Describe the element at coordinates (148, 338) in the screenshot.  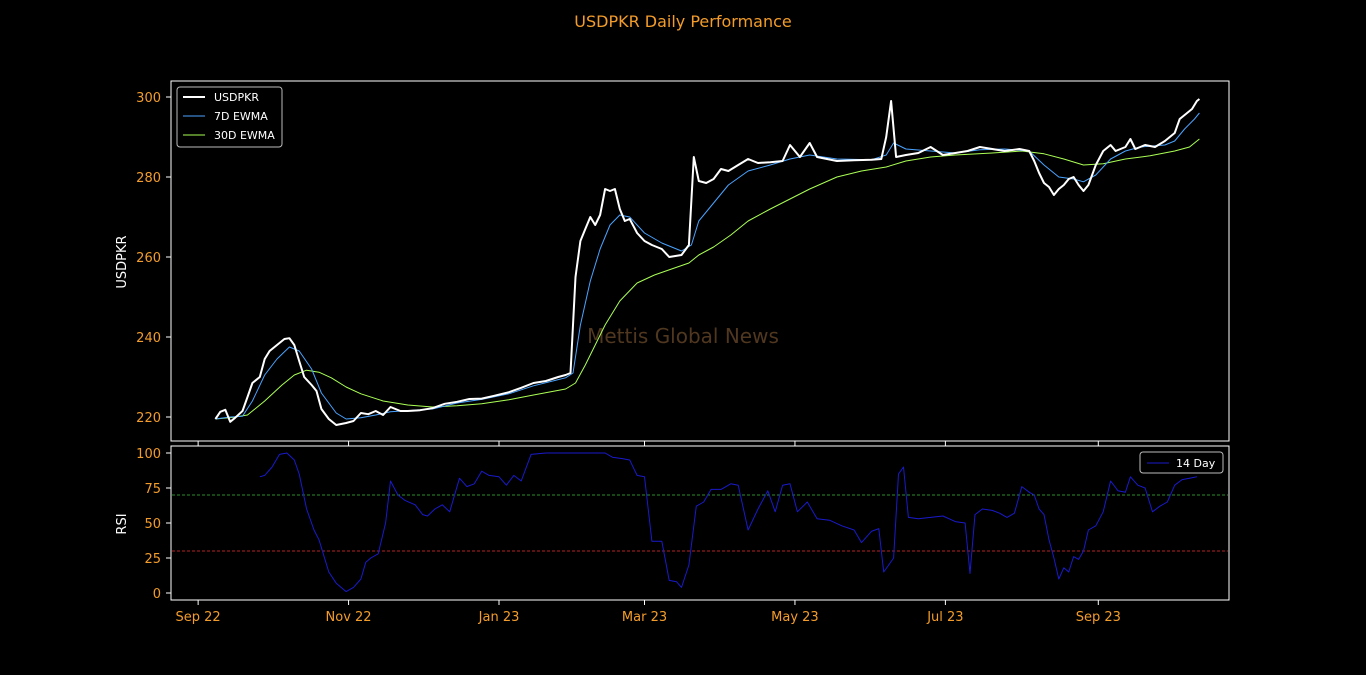
I see `price-y-tick-label: 240` at that location.